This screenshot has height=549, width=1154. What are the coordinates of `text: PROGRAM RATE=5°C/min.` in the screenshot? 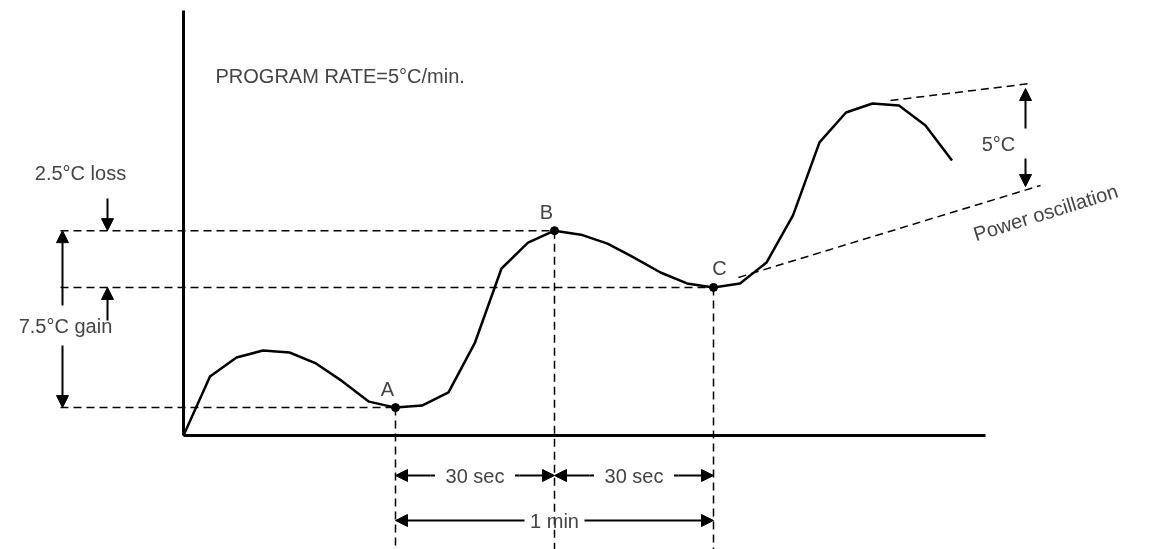 It's located at (340, 75).